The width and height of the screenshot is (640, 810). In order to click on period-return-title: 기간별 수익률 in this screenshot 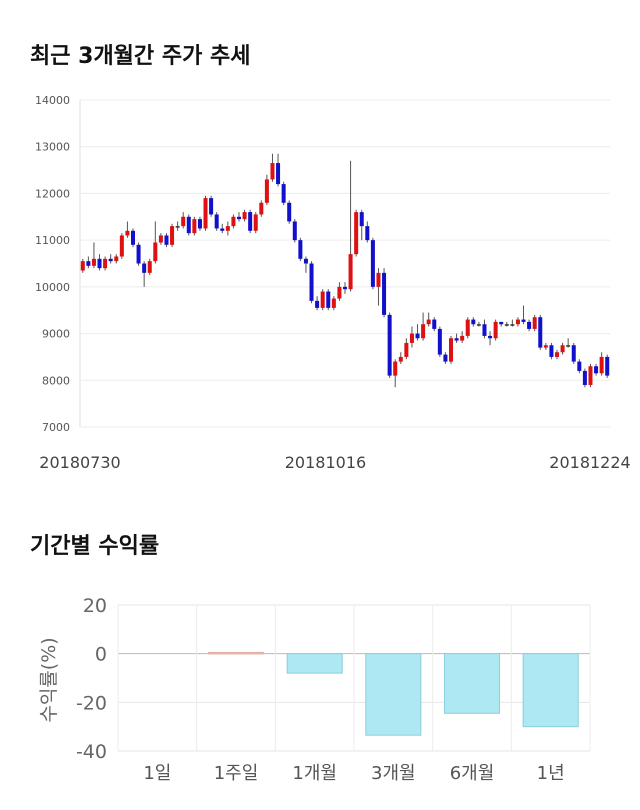, I will do `click(95, 546)`.